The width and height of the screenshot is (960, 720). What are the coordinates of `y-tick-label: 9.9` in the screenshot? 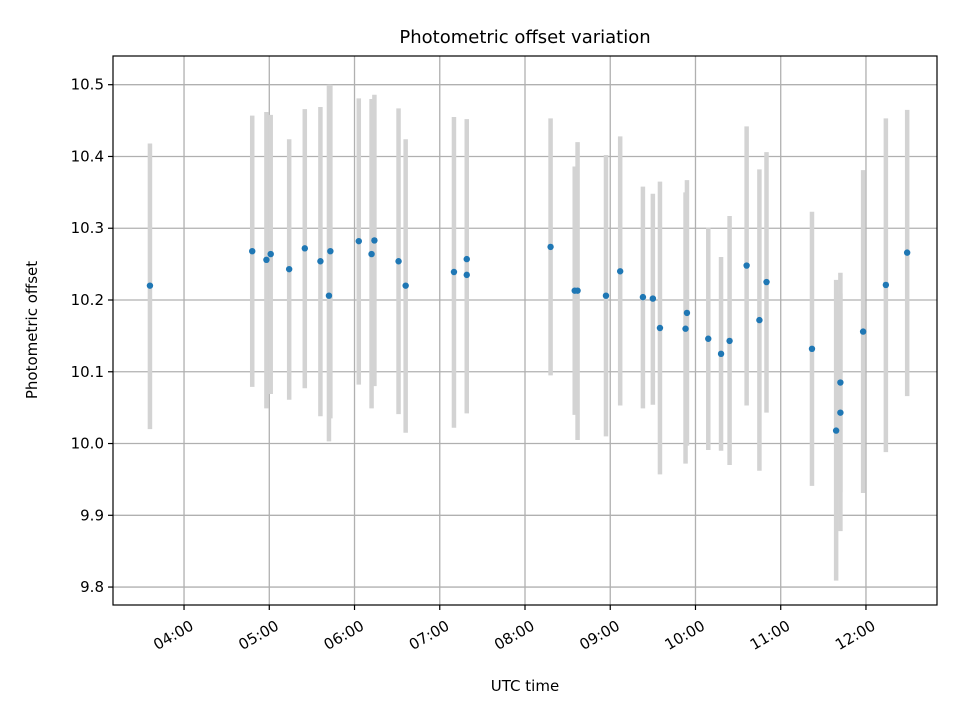 It's located at (92, 515).